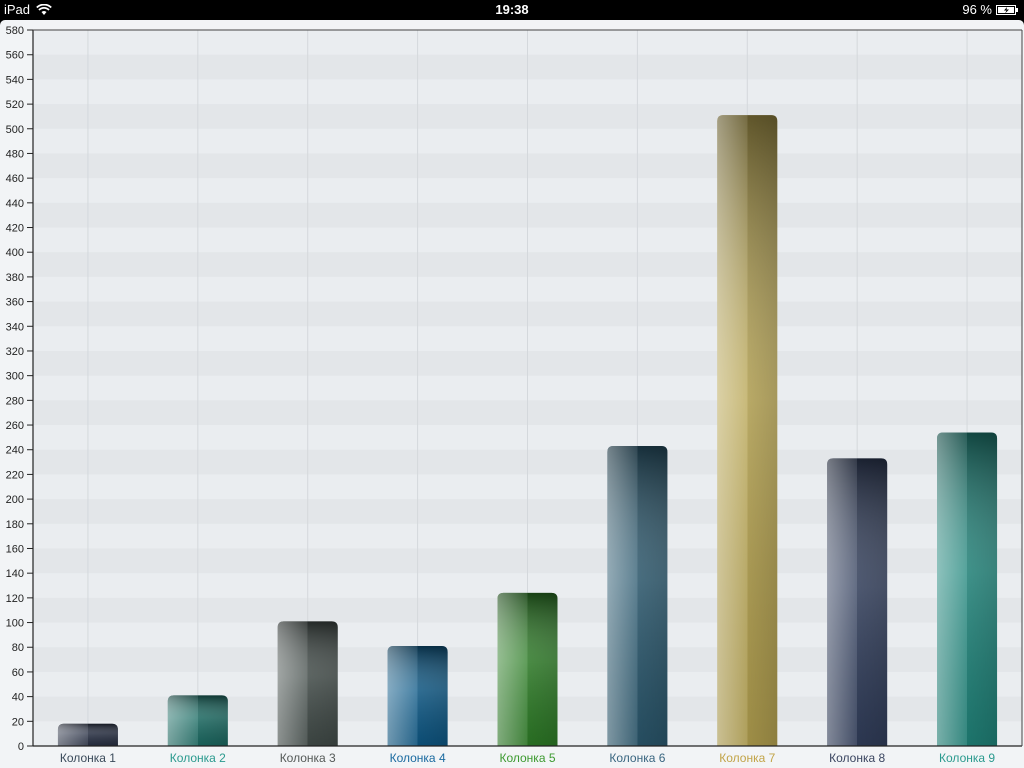 The height and width of the screenshot is (768, 1024). I want to click on y-tick-label: 60, so click(18, 673).